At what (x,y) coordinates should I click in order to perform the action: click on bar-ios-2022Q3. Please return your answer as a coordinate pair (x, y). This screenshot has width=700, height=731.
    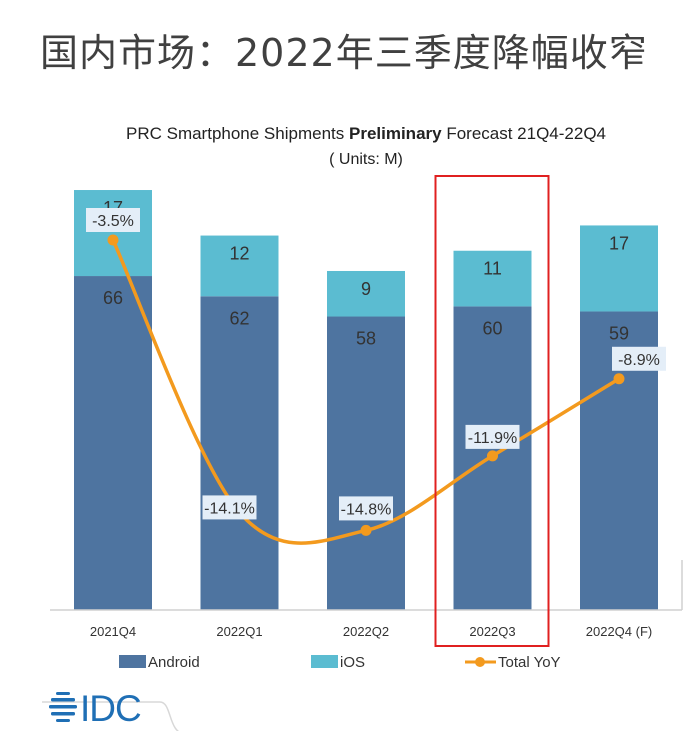
    Looking at the image, I should click on (492, 278).